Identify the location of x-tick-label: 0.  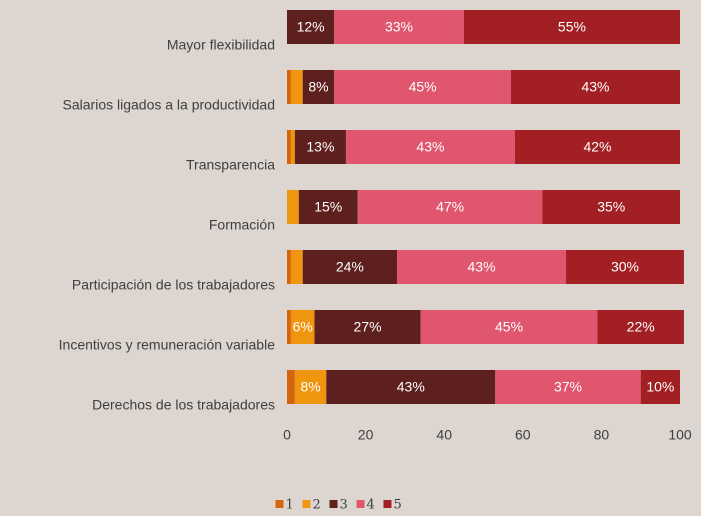
(287, 435).